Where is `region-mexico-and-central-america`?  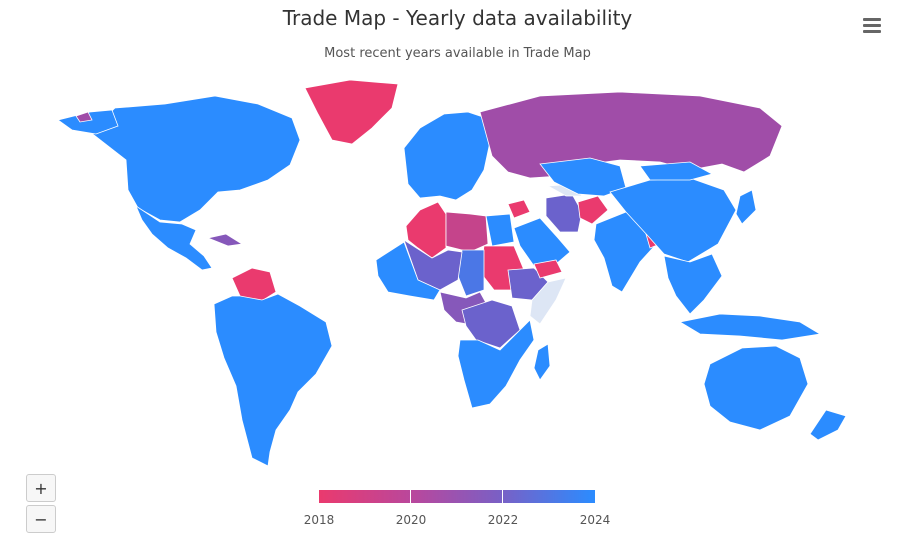 region-mexico-and-central-america is located at coordinates (174, 237).